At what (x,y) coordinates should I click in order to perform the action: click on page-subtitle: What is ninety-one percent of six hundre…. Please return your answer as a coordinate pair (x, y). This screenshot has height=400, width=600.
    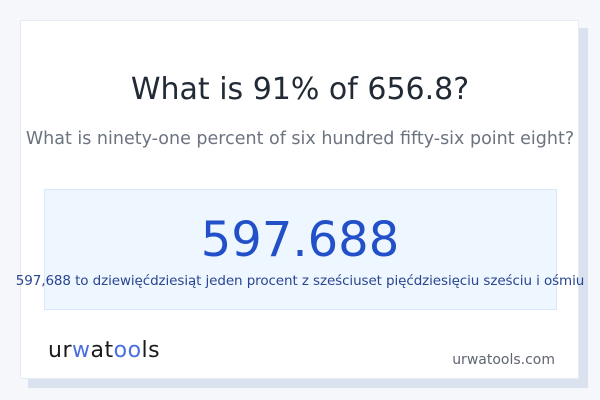
    Looking at the image, I should click on (300, 139).